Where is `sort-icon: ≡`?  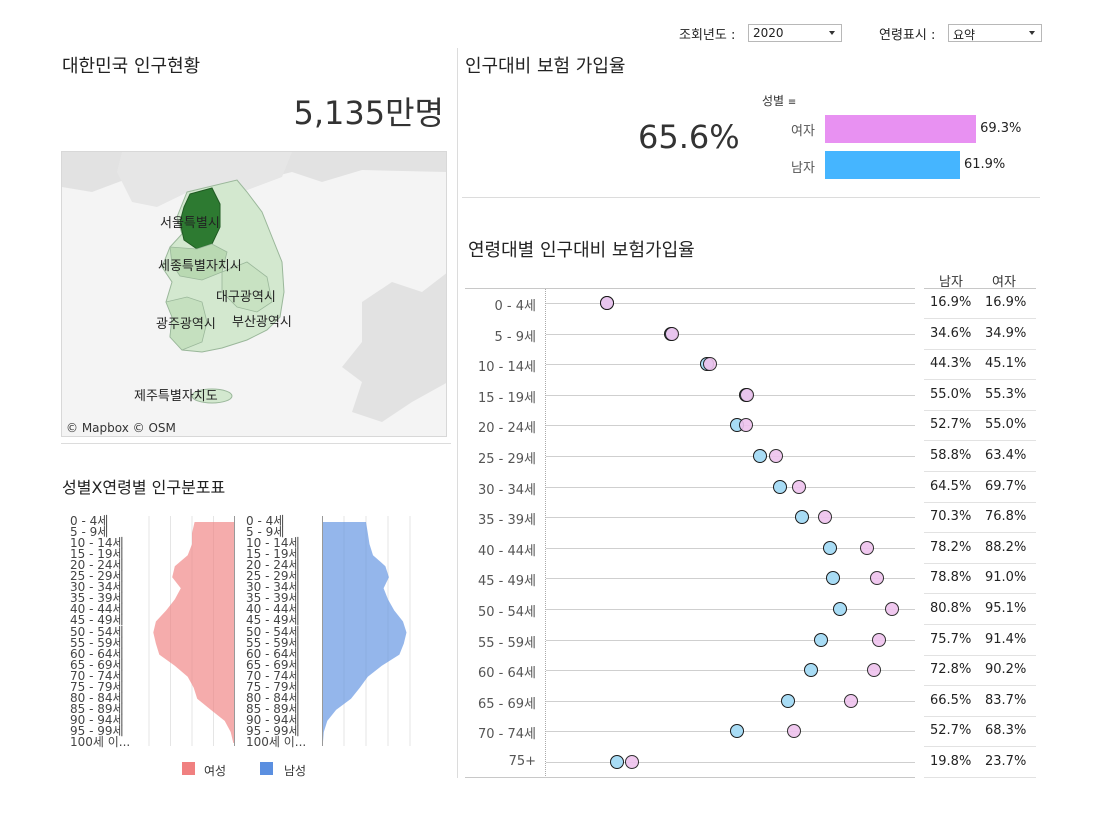
sort-icon: ≡ is located at coordinates (792, 102).